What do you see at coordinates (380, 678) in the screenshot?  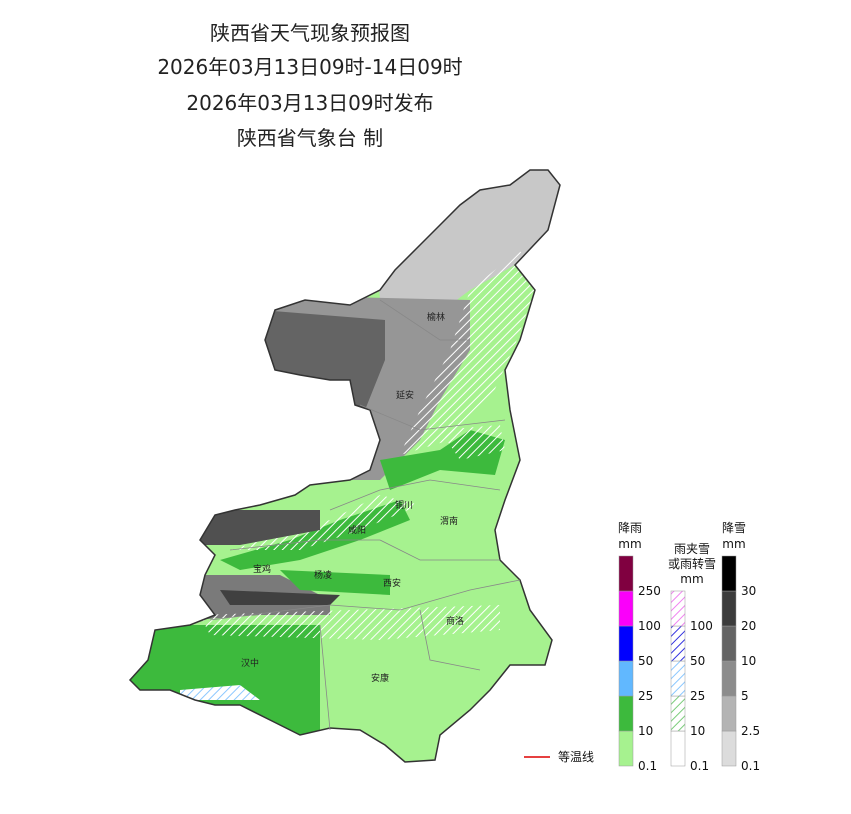 I see `city-label: 安康` at bounding box center [380, 678].